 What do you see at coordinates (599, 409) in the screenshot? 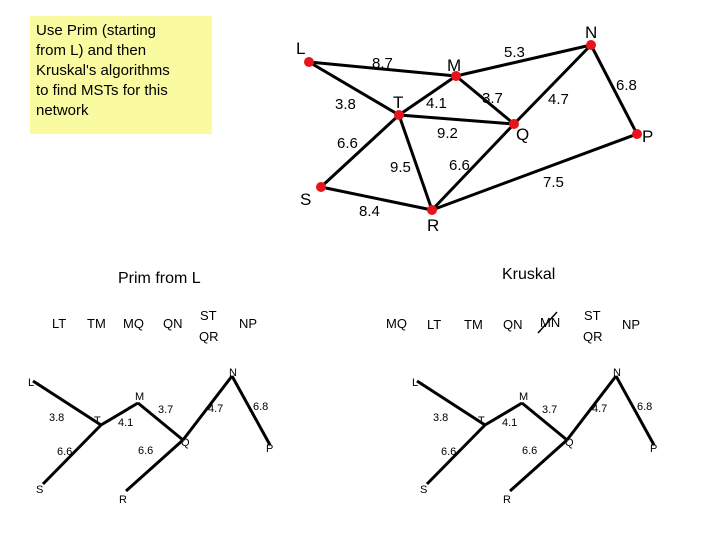
I see `kruskal-tree-weight-QN: 4.7` at bounding box center [599, 409].